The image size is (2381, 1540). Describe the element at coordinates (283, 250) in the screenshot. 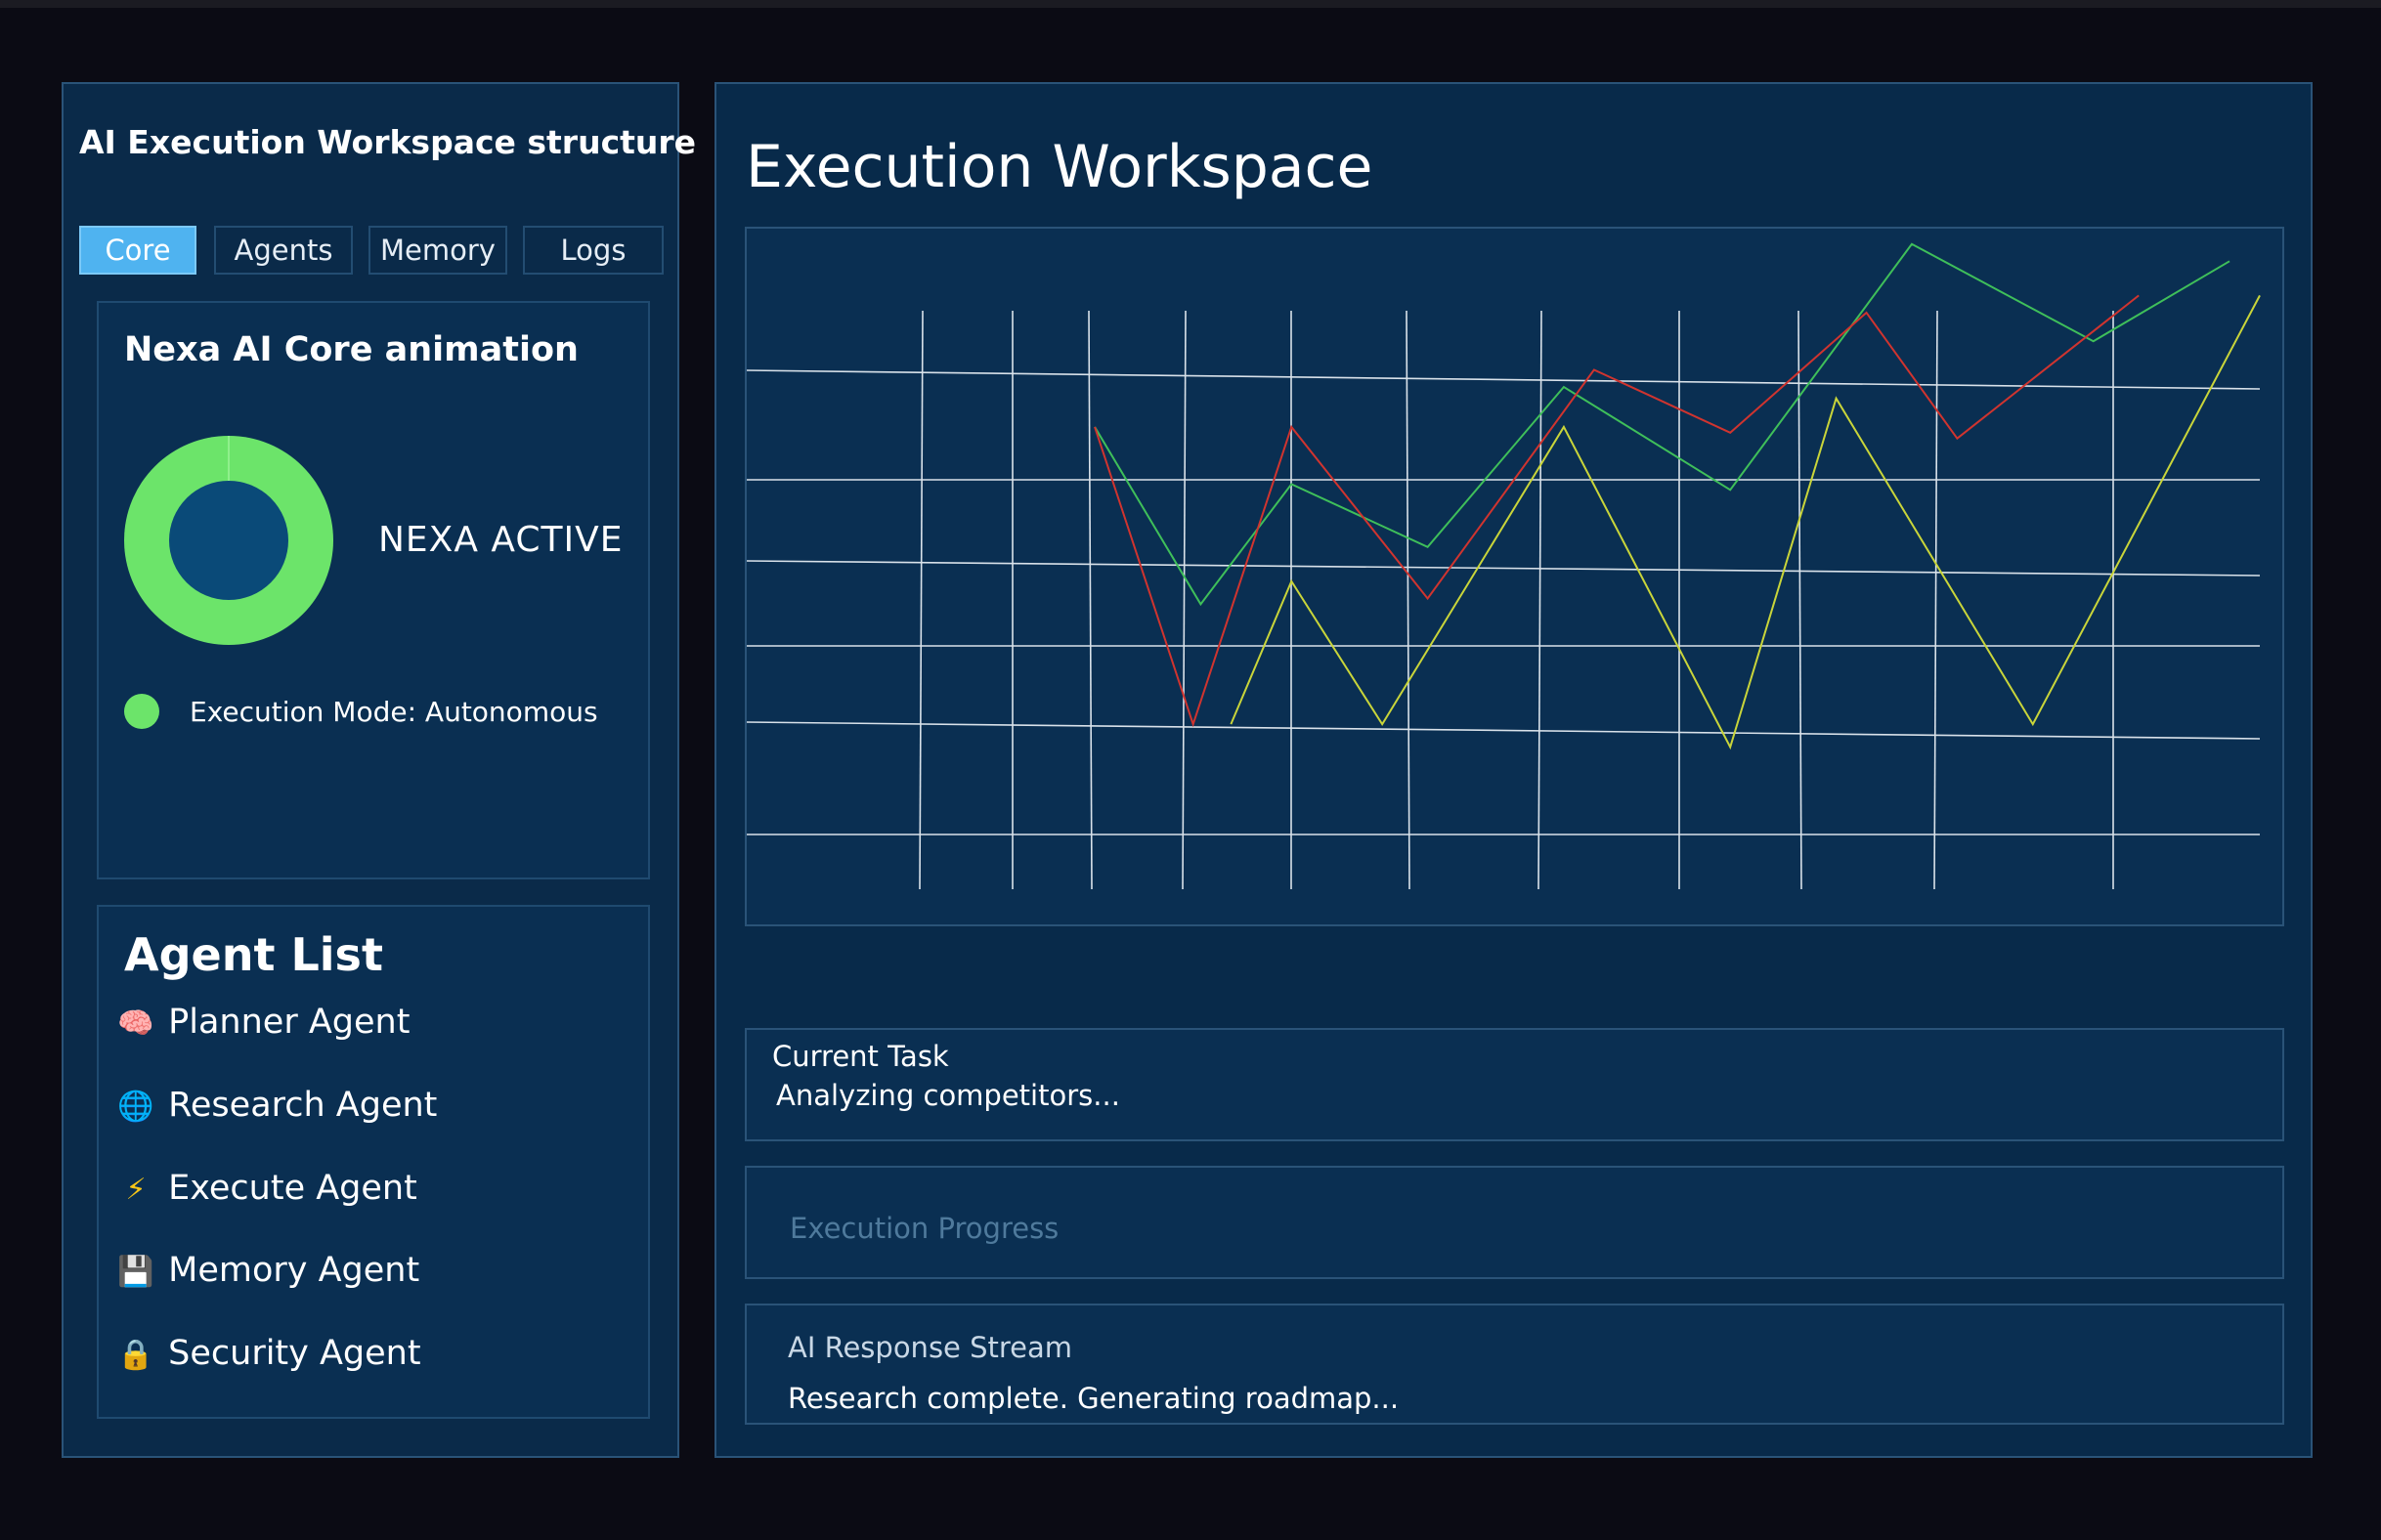

I see `tab-agents: Agents` at that location.